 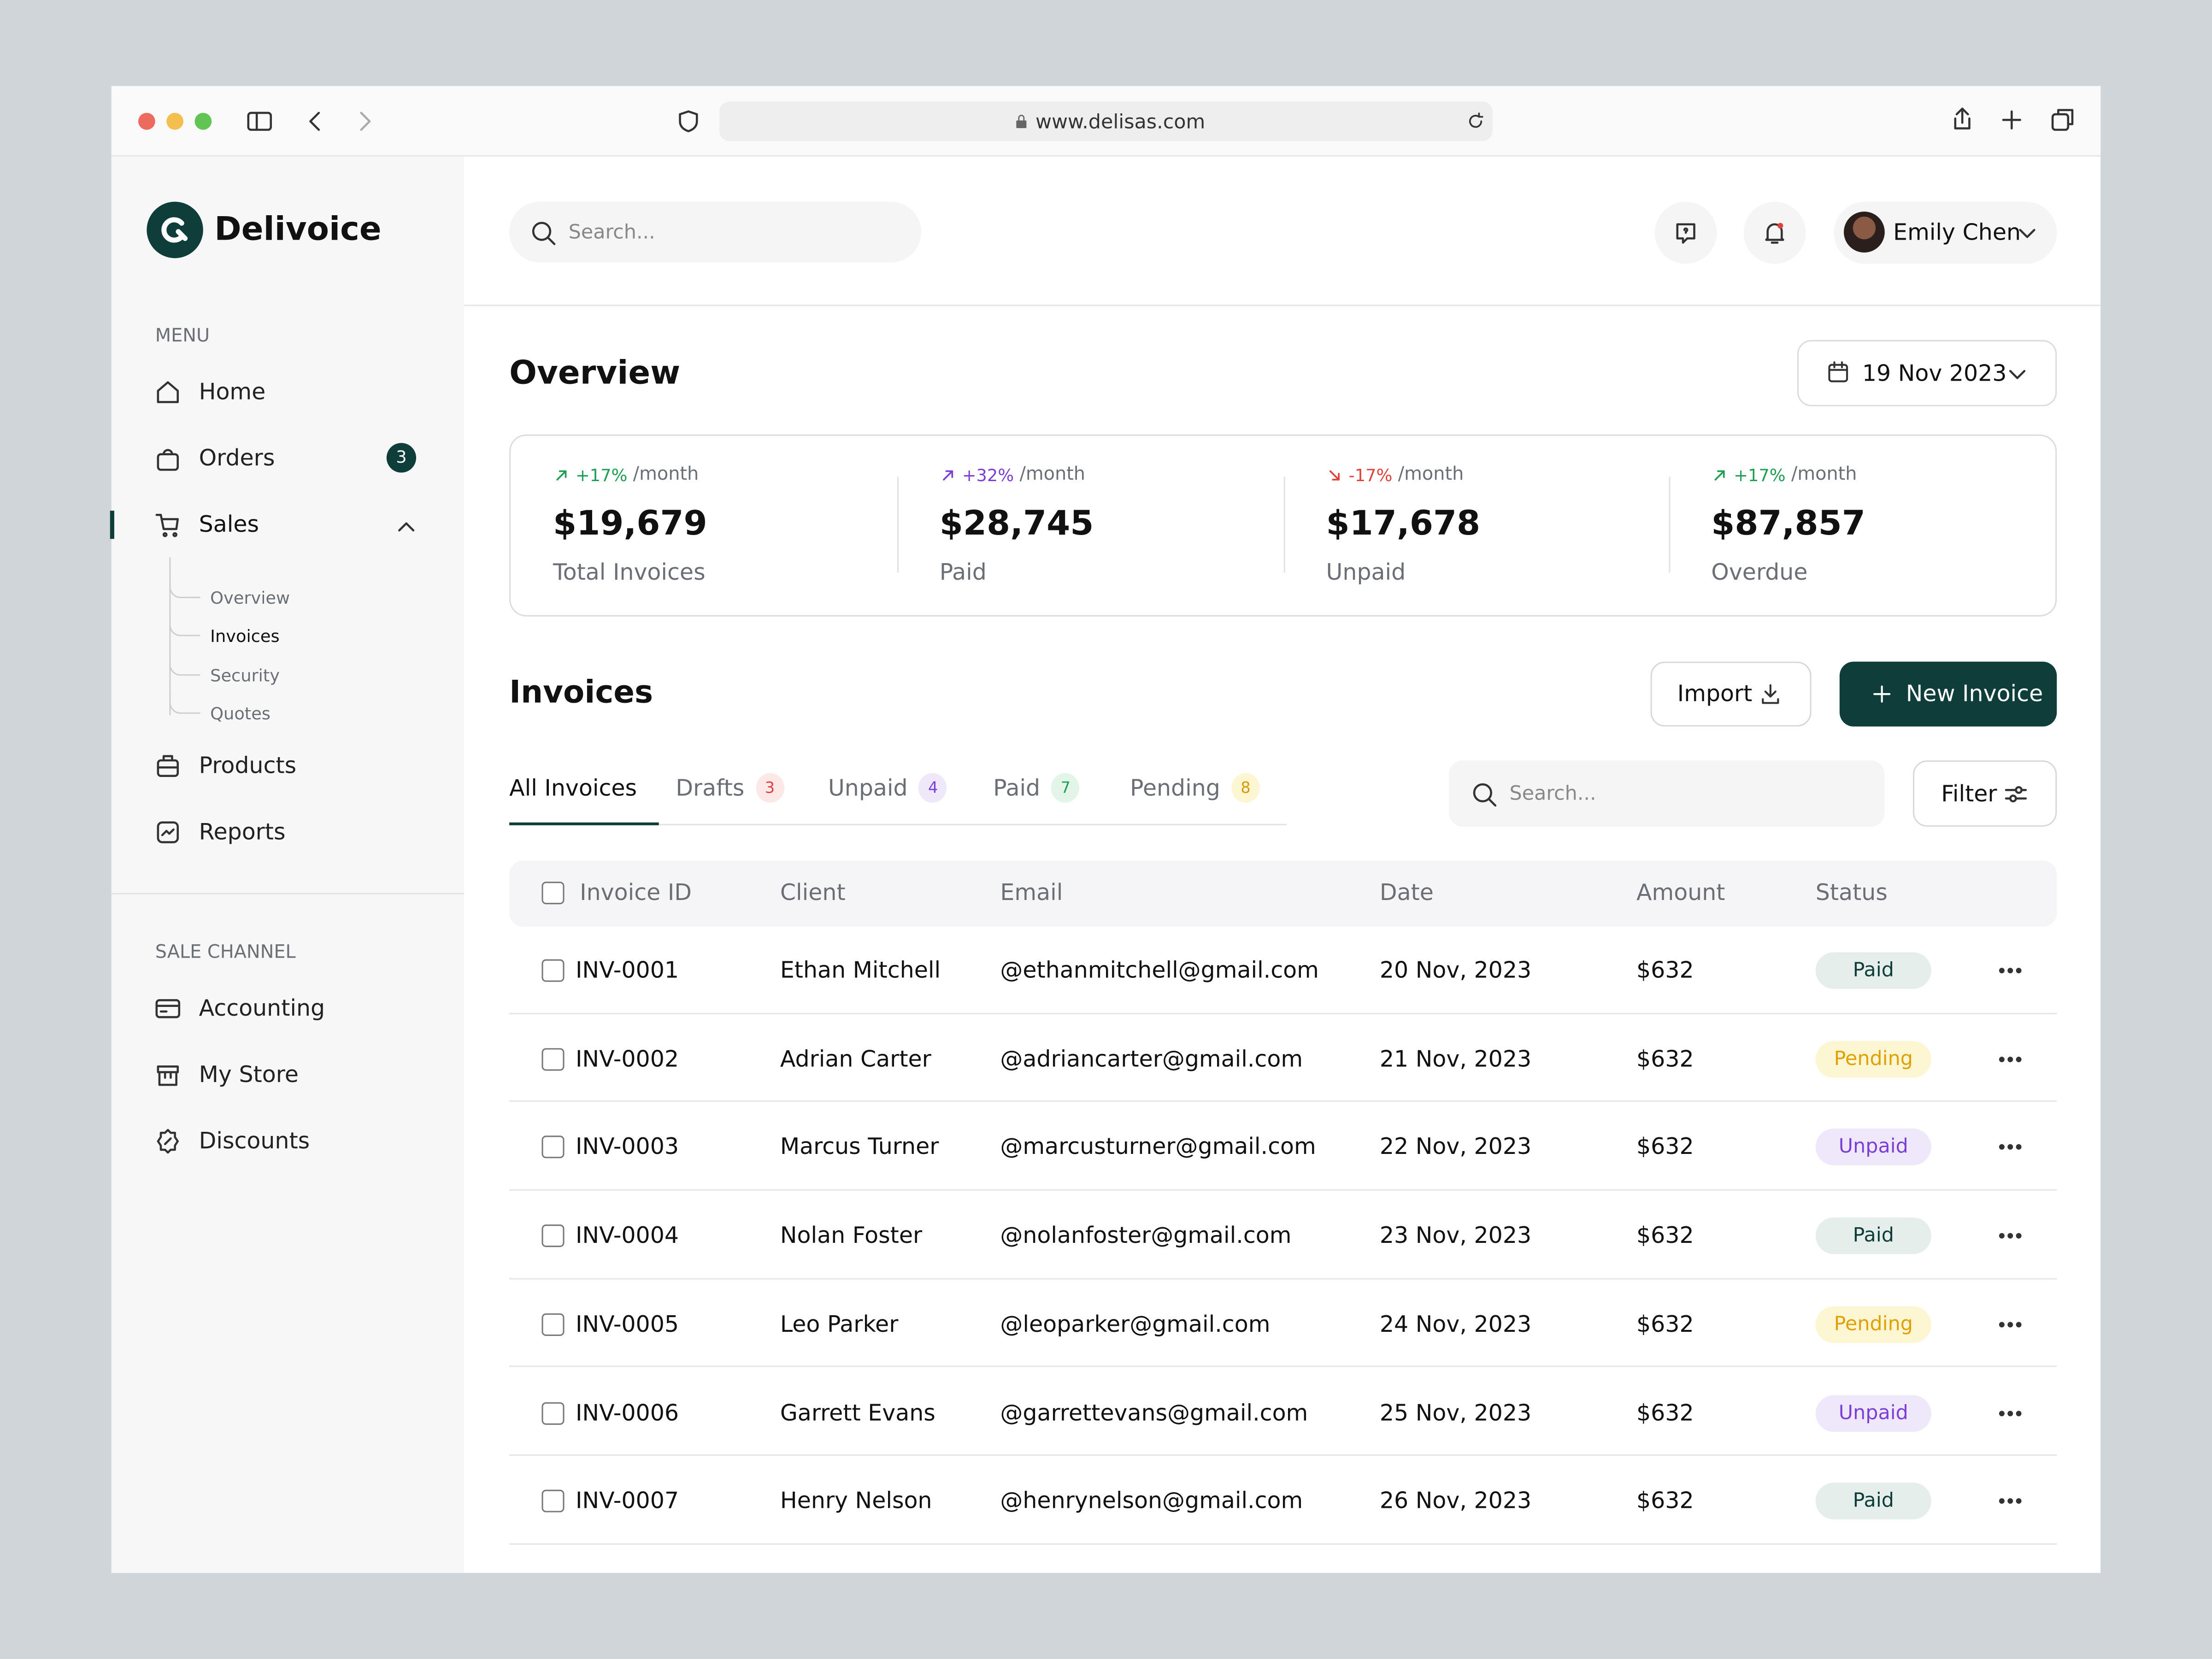 What do you see at coordinates (860, 969) in the screenshot?
I see `cell: Ethan Mitchell` at bounding box center [860, 969].